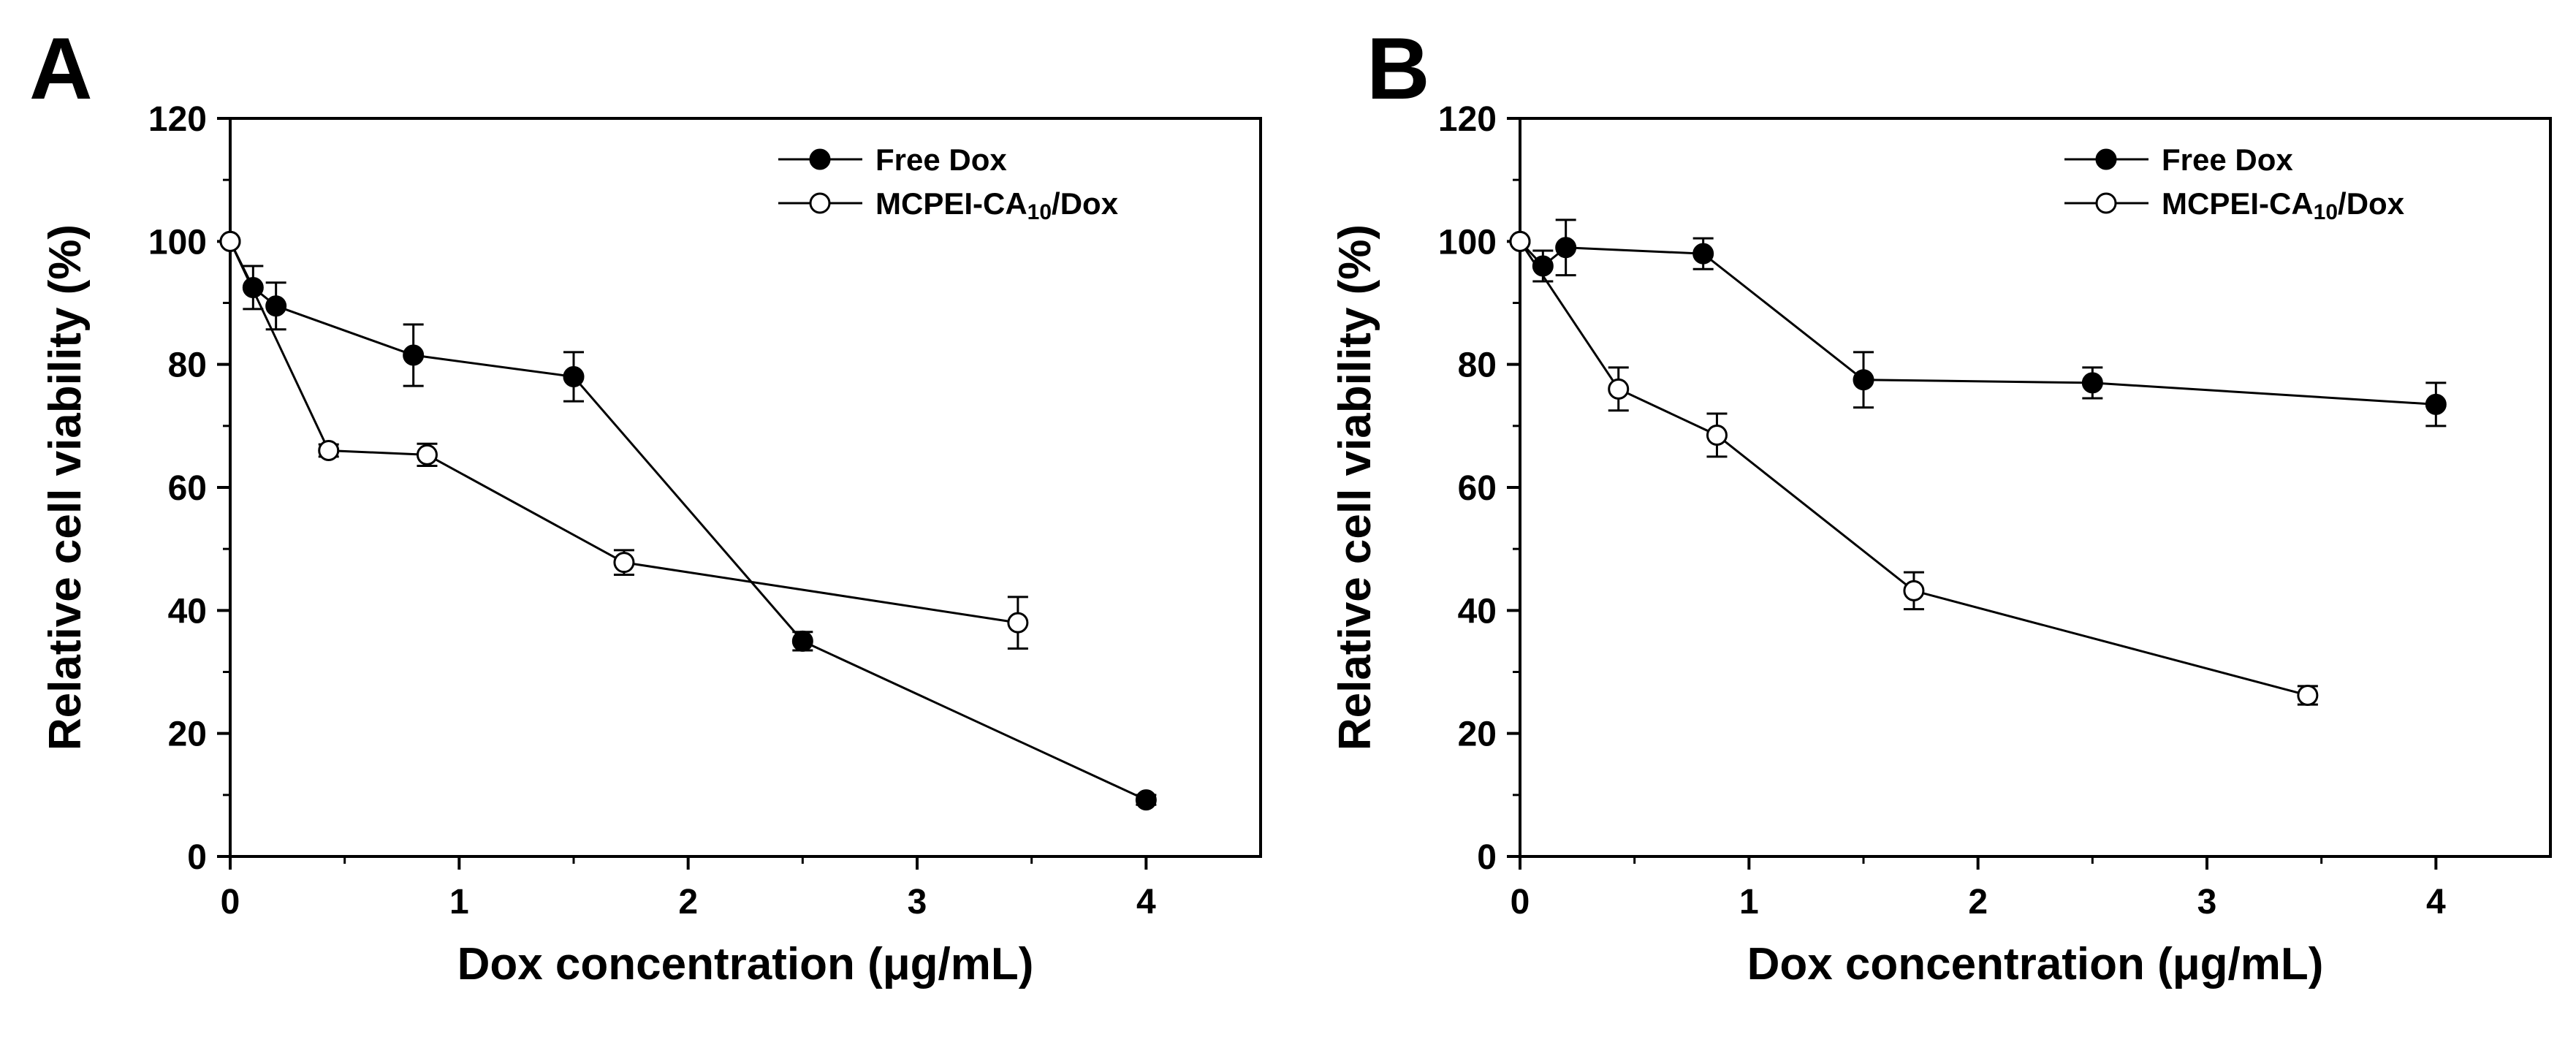 This screenshot has height=1045, width=2576. What do you see at coordinates (1399, 69) in the screenshot?
I see `panel-letter: B` at bounding box center [1399, 69].